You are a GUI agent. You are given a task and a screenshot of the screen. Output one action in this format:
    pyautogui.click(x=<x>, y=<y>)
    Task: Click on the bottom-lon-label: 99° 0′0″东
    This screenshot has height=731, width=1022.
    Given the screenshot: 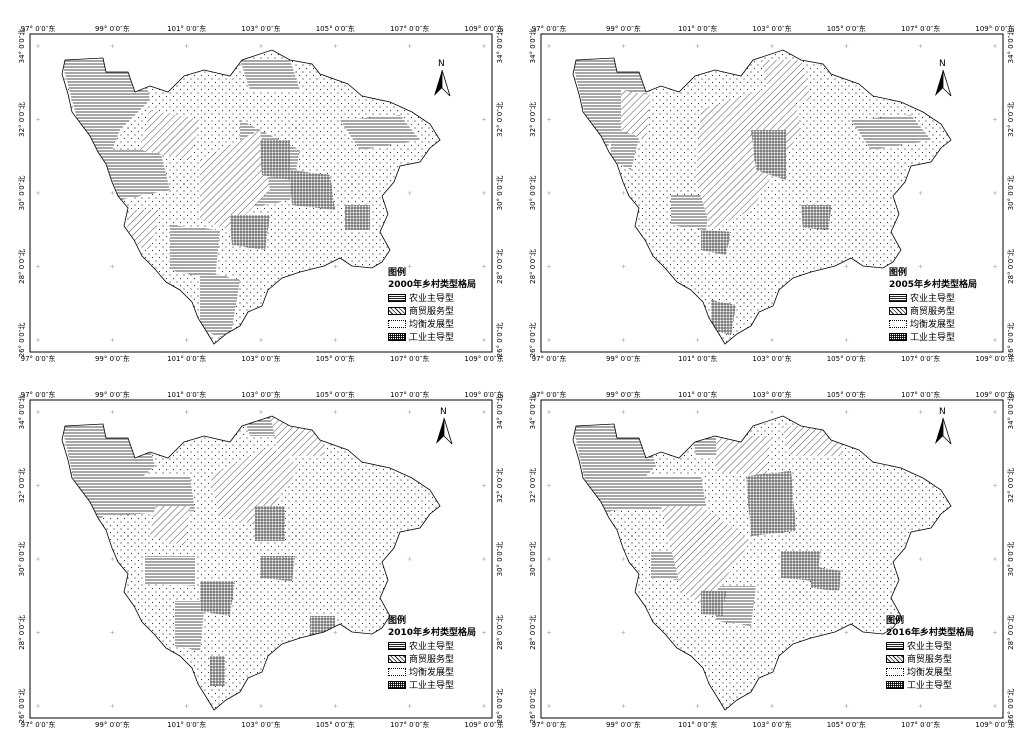 What is the action you would take?
    pyautogui.click(x=623, y=358)
    